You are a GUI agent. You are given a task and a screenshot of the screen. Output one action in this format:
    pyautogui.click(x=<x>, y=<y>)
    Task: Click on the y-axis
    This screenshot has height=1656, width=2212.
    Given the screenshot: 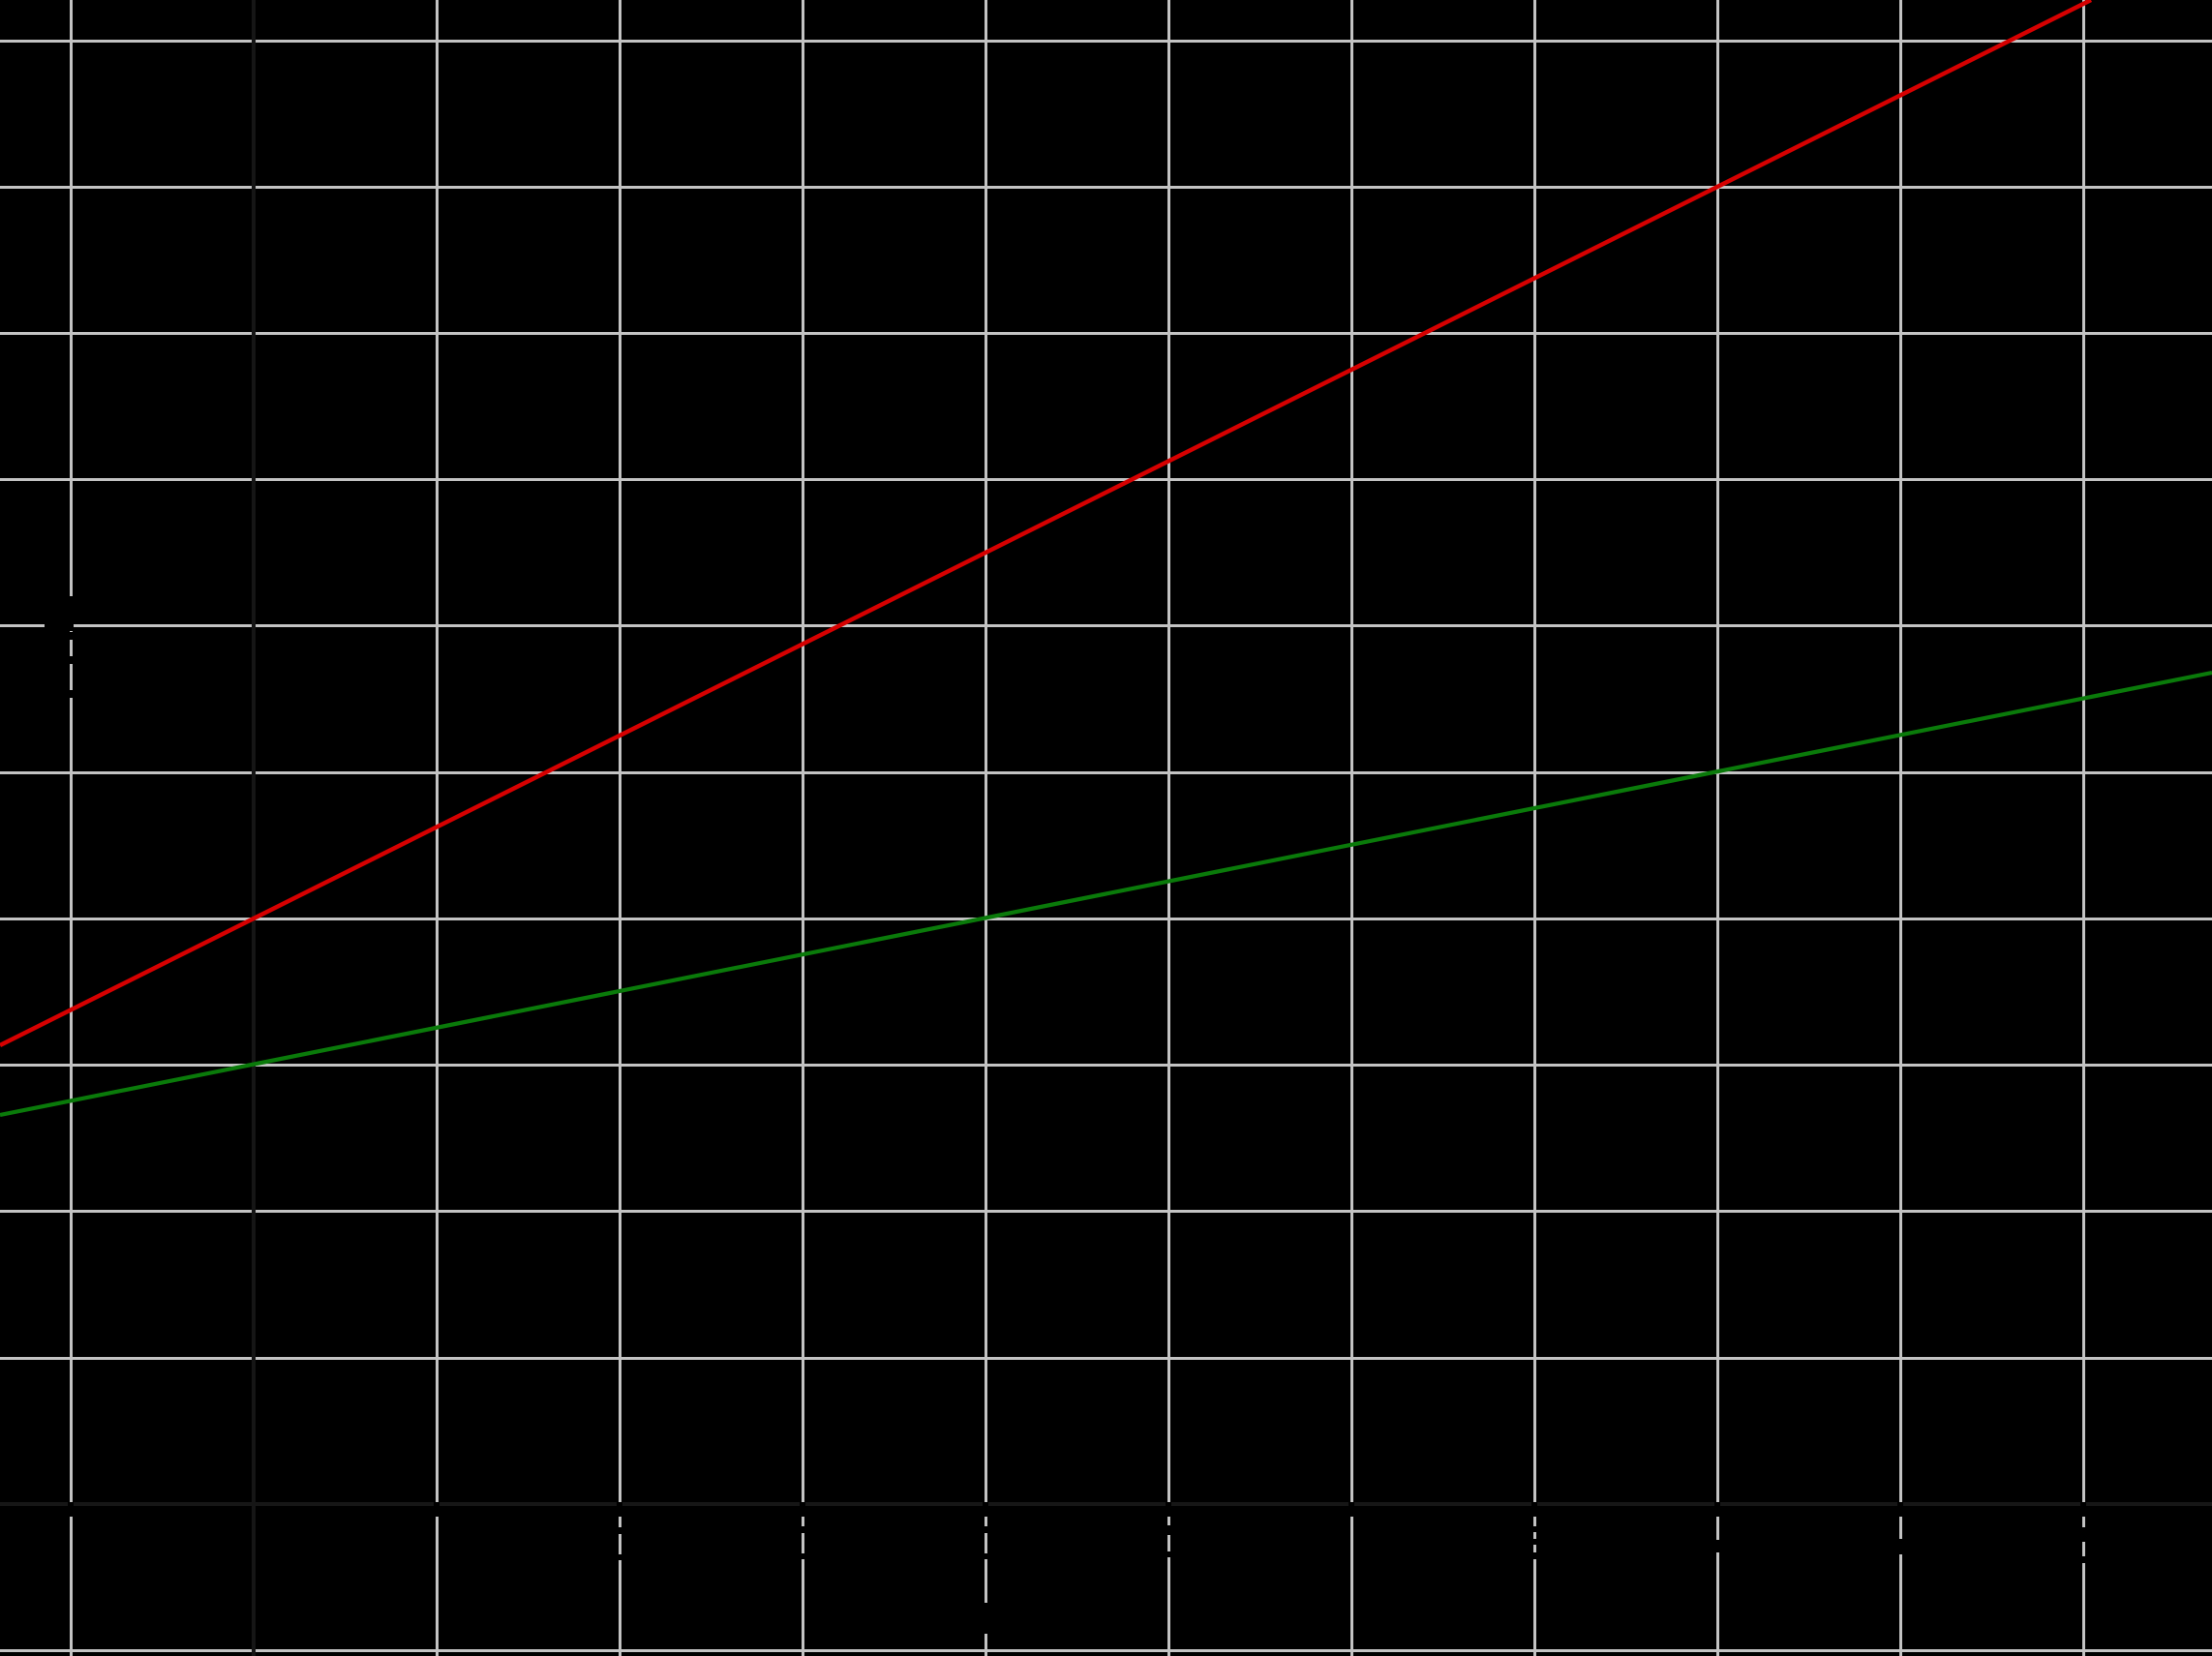 What is the action you would take?
    pyautogui.click(x=254, y=828)
    